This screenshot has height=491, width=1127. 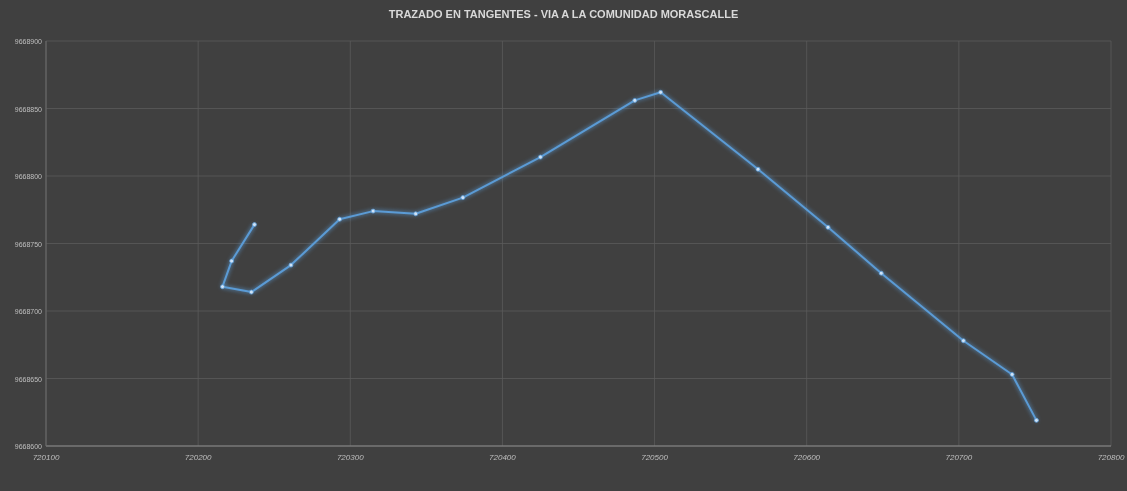 I want to click on x-tick-label: 720200, so click(x=198, y=457).